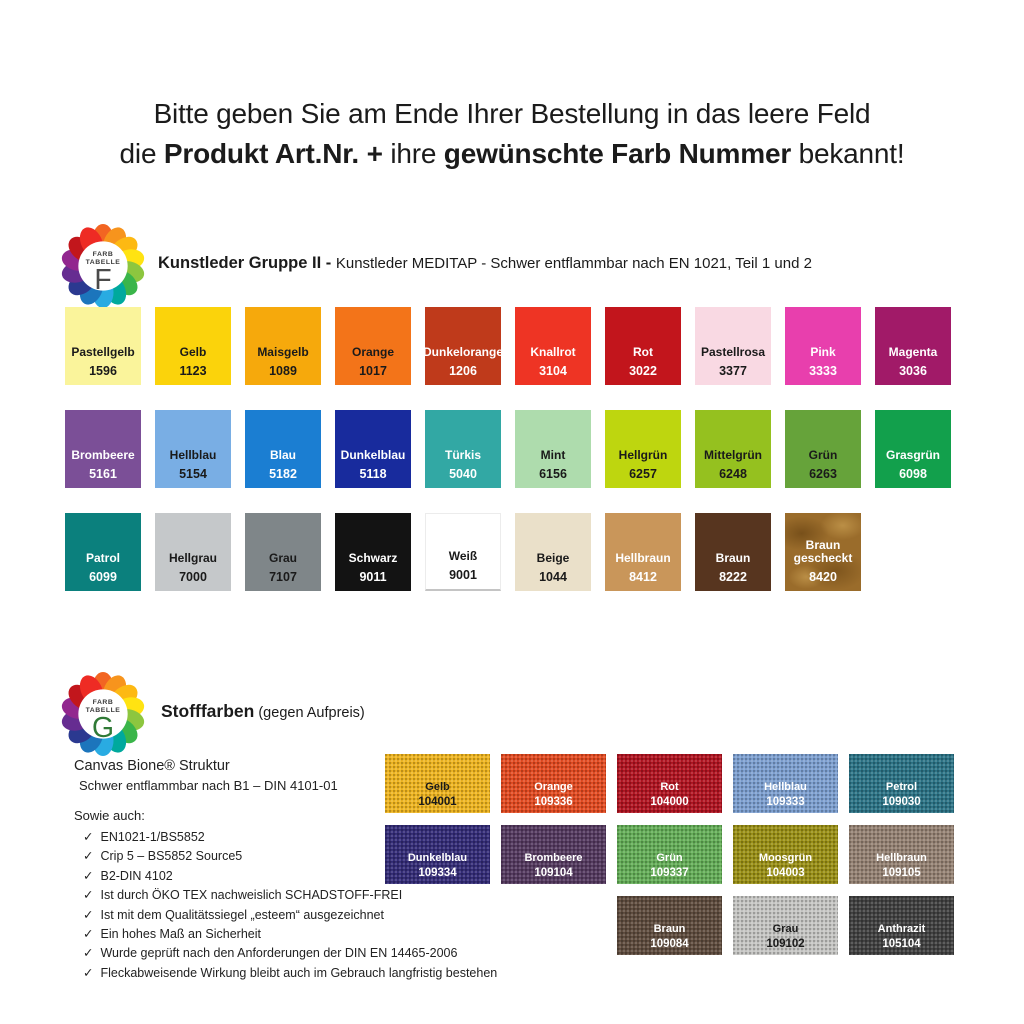 The image size is (1024, 1024). What do you see at coordinates (463, 371) in the screenshot?
I see `swatch-color-number: 1206` at bounding box center [463, 371].